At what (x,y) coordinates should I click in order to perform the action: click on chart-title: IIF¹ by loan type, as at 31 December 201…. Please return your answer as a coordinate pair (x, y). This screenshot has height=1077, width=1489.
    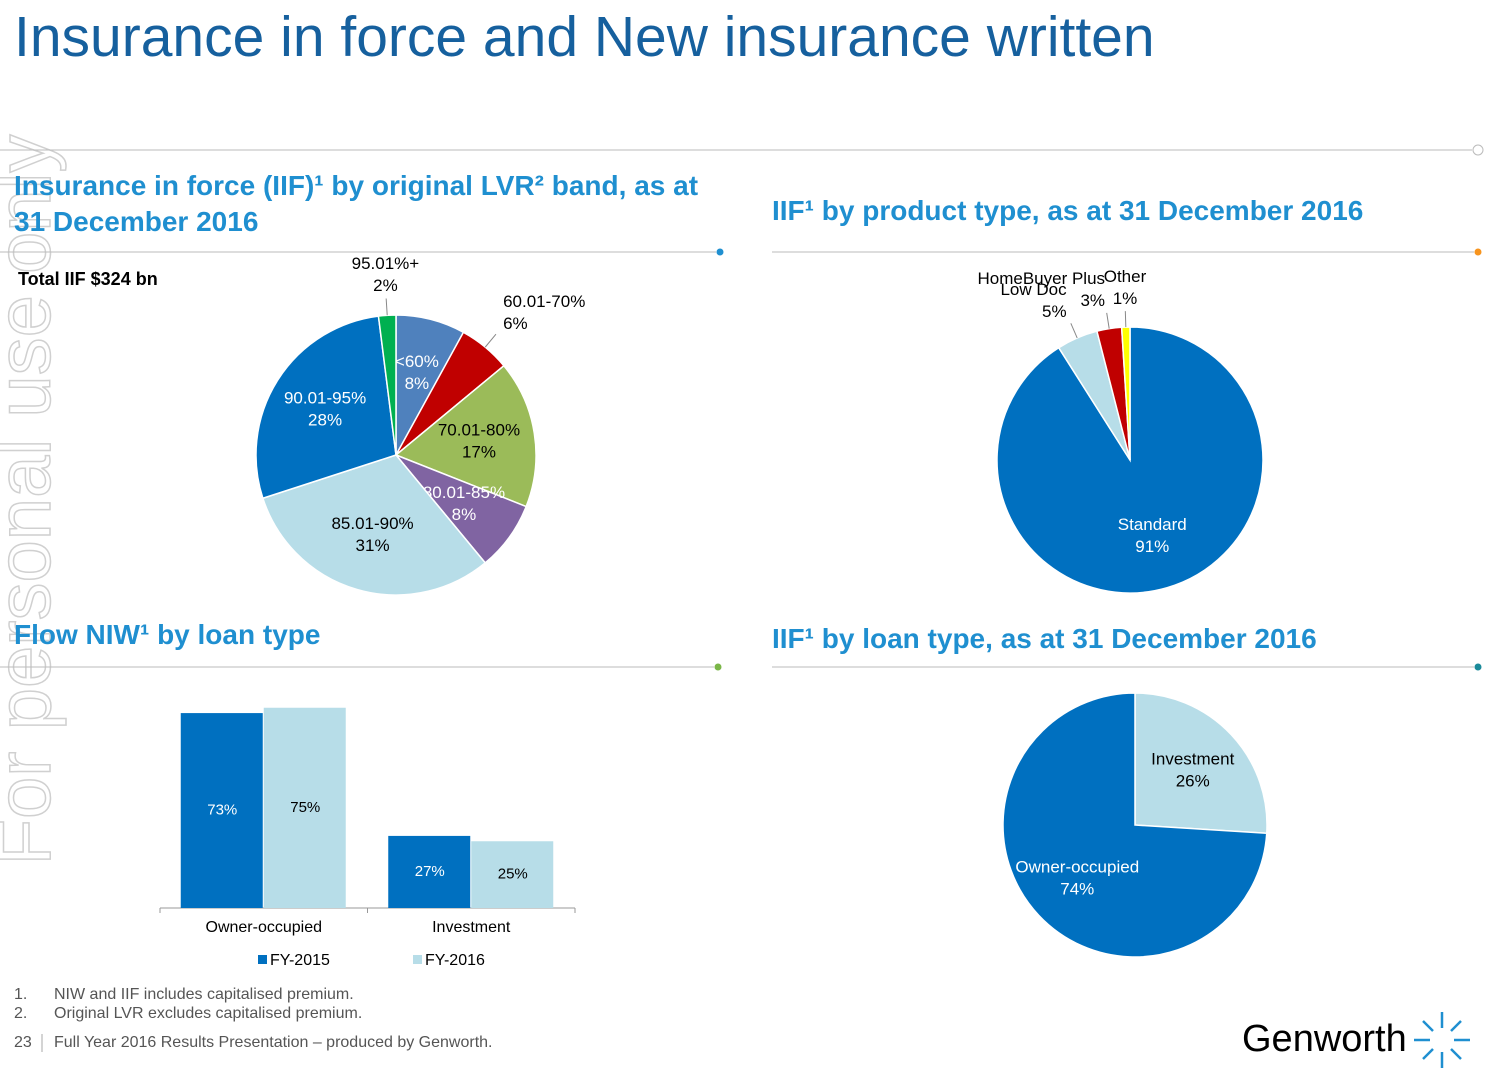
    Looking at the image, I should click on (1044, 638).